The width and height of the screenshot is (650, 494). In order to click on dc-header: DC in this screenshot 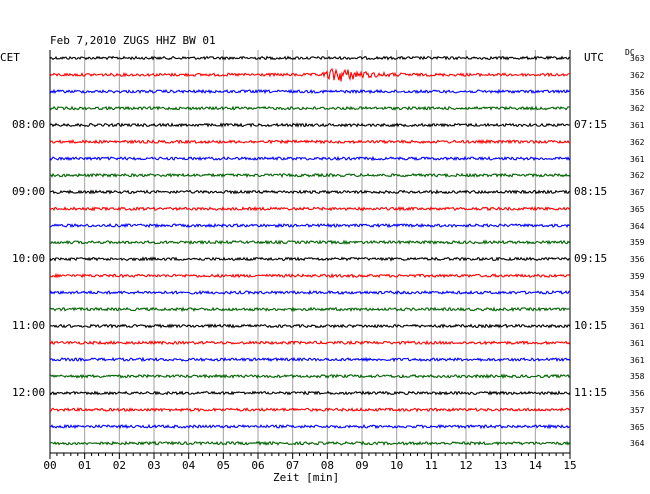, I will do `click(630, 52)`.